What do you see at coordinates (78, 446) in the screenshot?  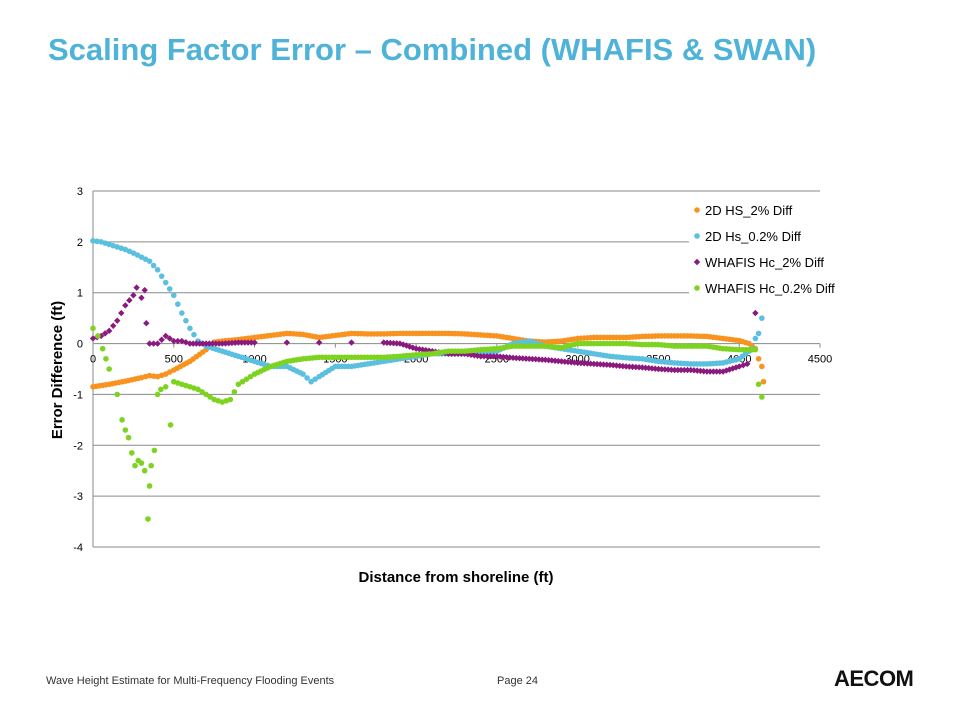 I see `y-tick-label: -2` at bounding box center [78, 446].